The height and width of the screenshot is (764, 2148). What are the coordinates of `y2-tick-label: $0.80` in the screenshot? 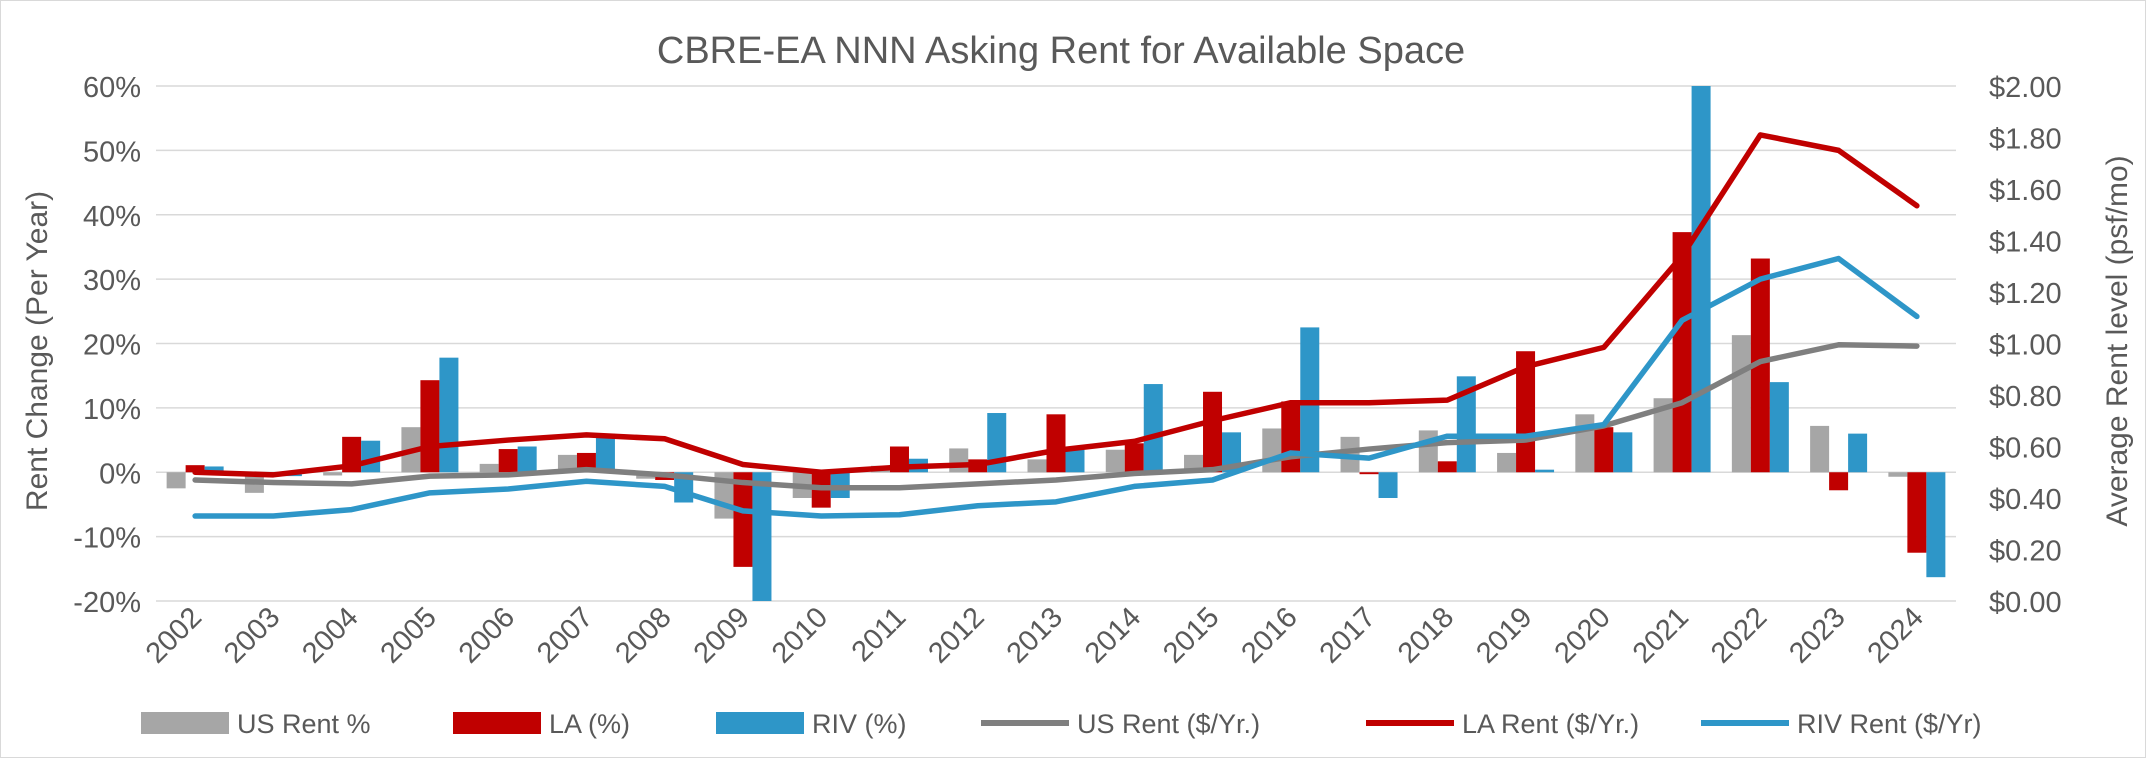 It's located at (2025, 397).